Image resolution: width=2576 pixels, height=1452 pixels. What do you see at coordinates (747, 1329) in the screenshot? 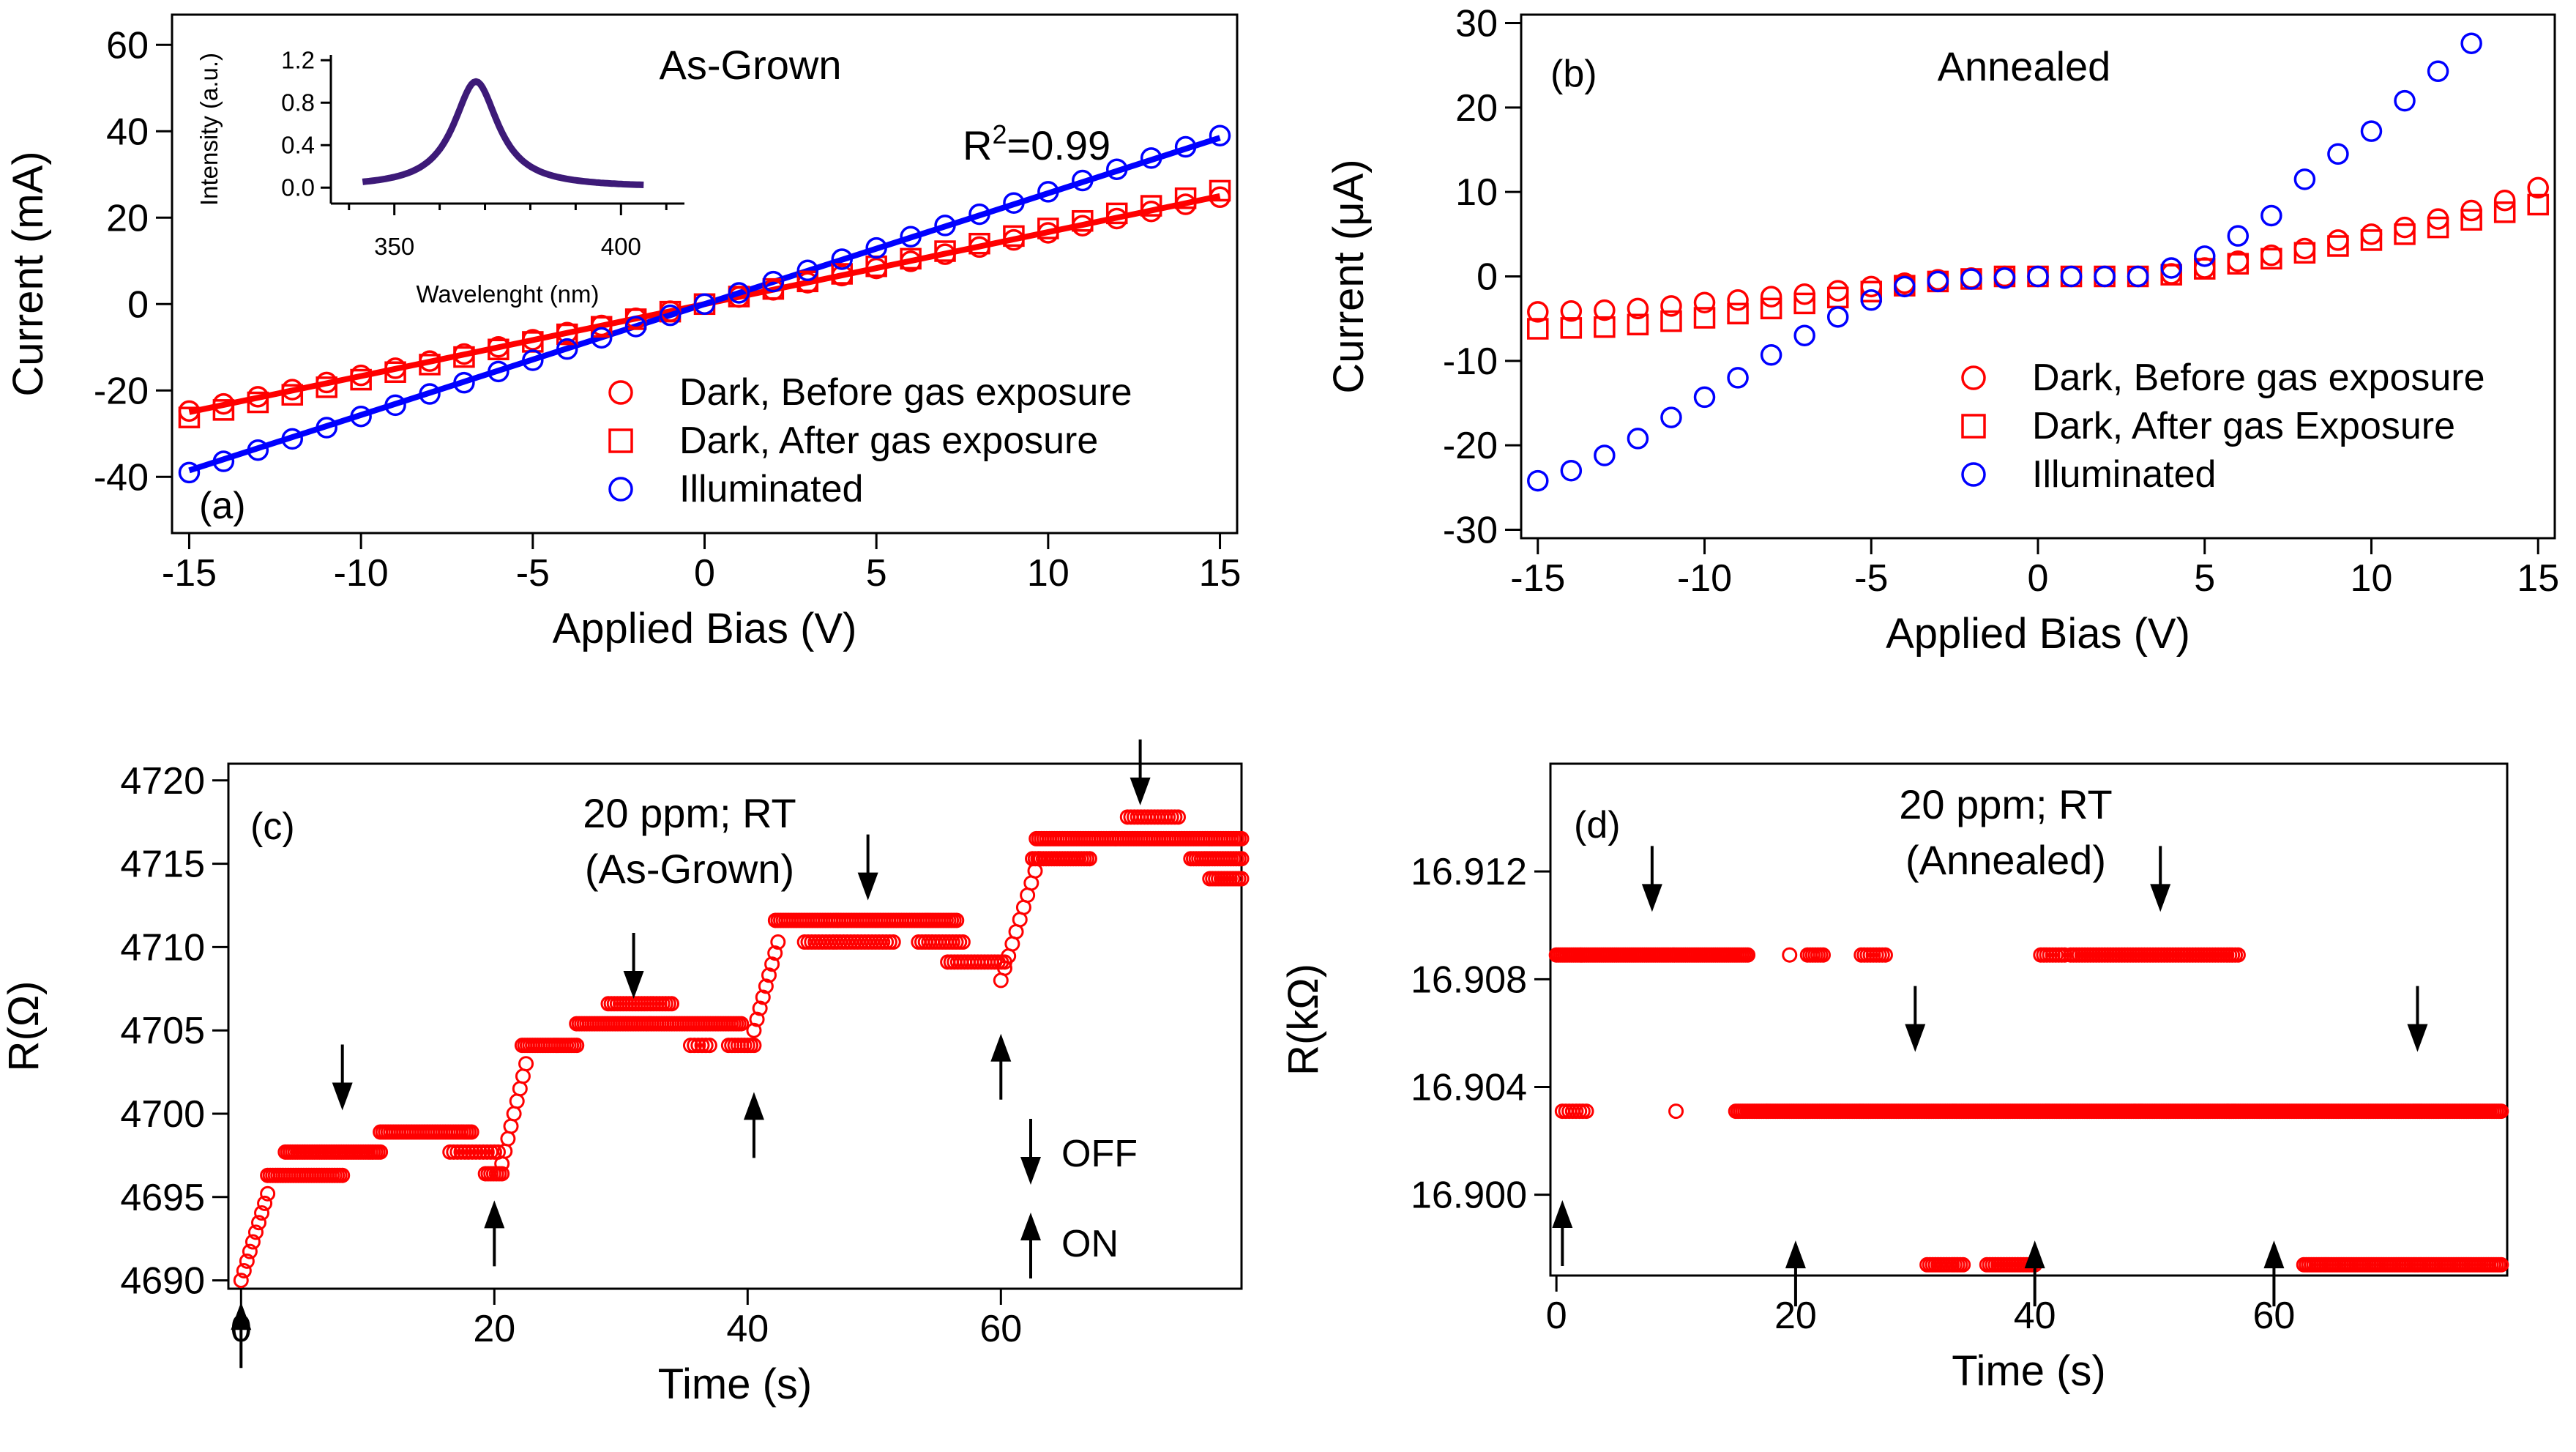
I see `x-tick-label: 40` at bounding box center [747, 1329].